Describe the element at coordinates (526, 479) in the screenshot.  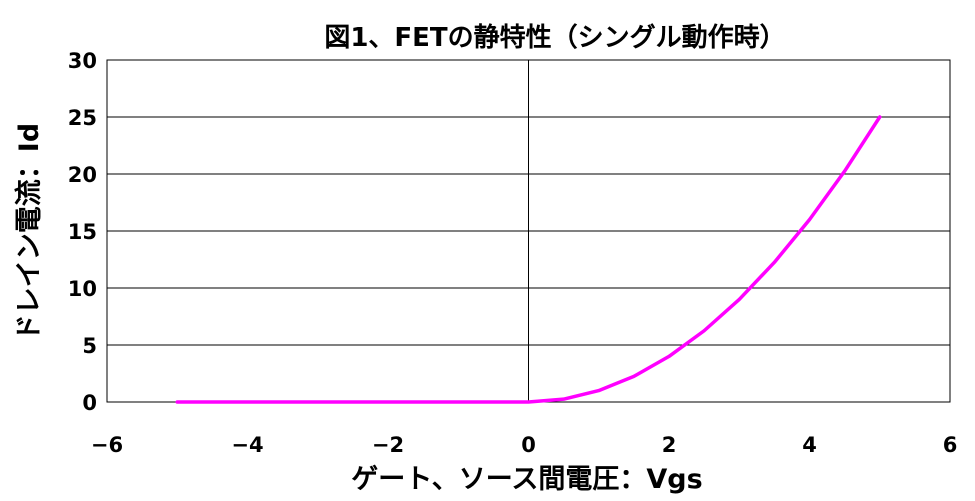
I see `x-axis-label: ゲート、ソース間電圧：Vgs` at that location.